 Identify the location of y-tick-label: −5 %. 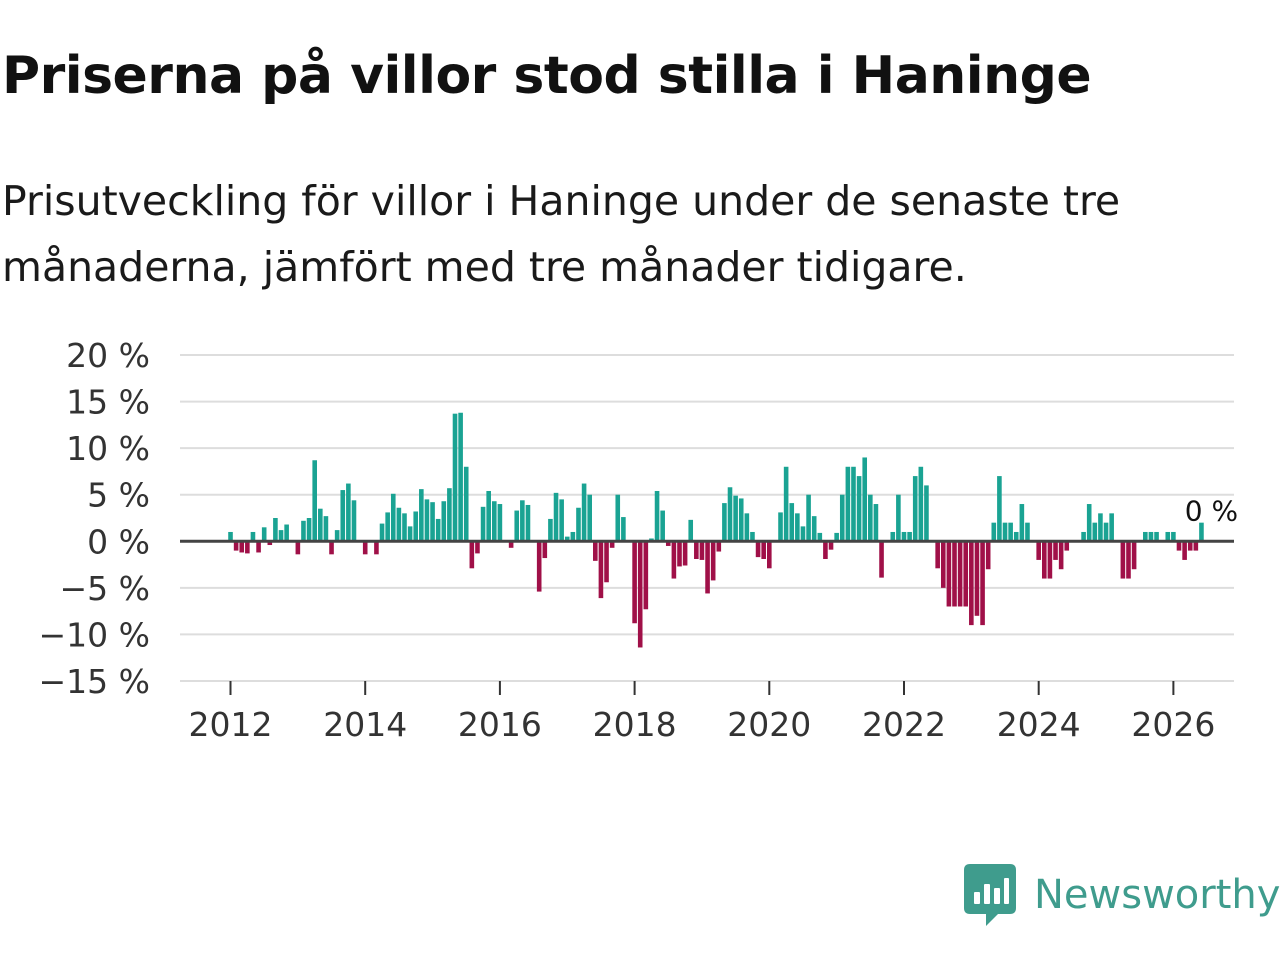
(105, 588).